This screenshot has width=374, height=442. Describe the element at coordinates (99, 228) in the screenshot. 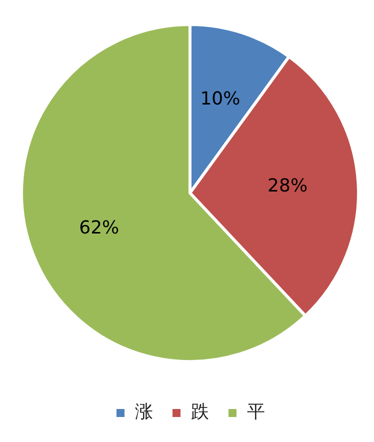

I see `data-label: 62%` at that location.